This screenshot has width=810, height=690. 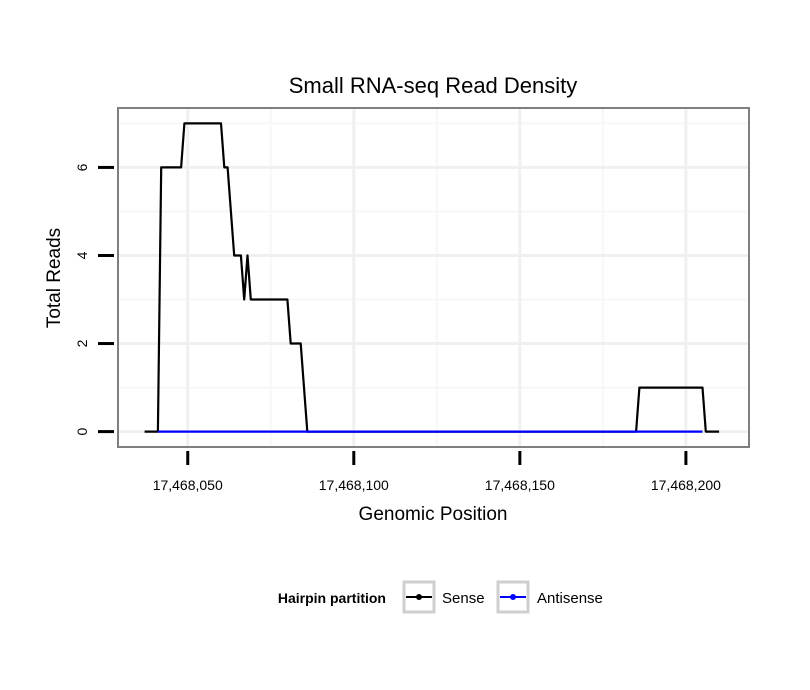 I want to click on legend-label-antisense: Antisense, so click(x=570, y=598).